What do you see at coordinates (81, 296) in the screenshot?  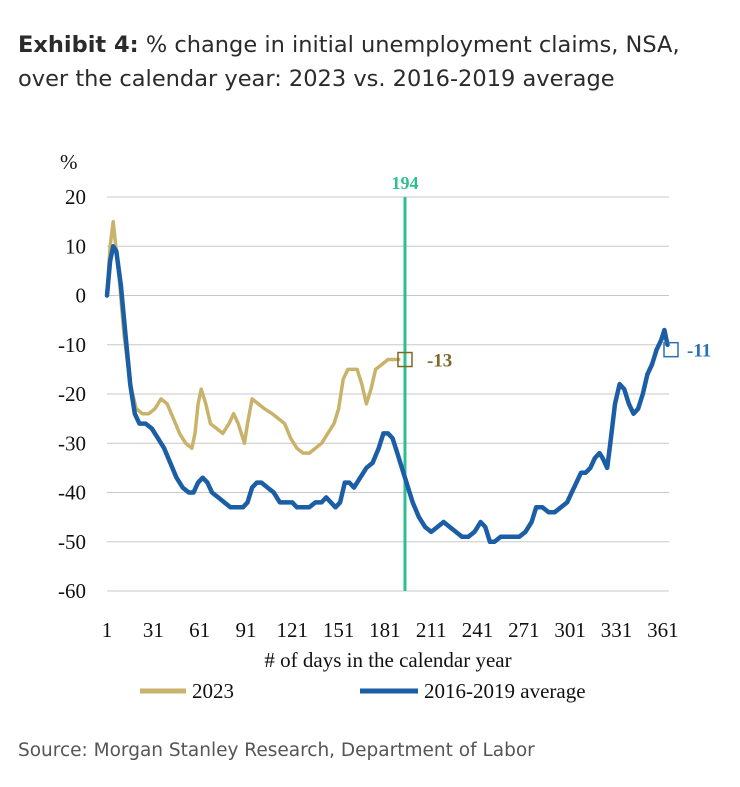 I see `y-tick-label: 0` at bounding box center [81, 296].